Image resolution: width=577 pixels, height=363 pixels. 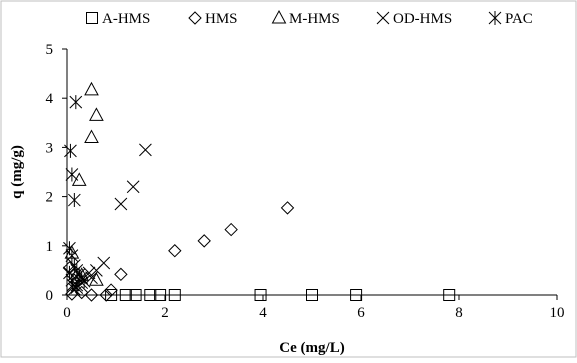 I want to click on legend-marker-a-hms, so click(x=92, y=18).